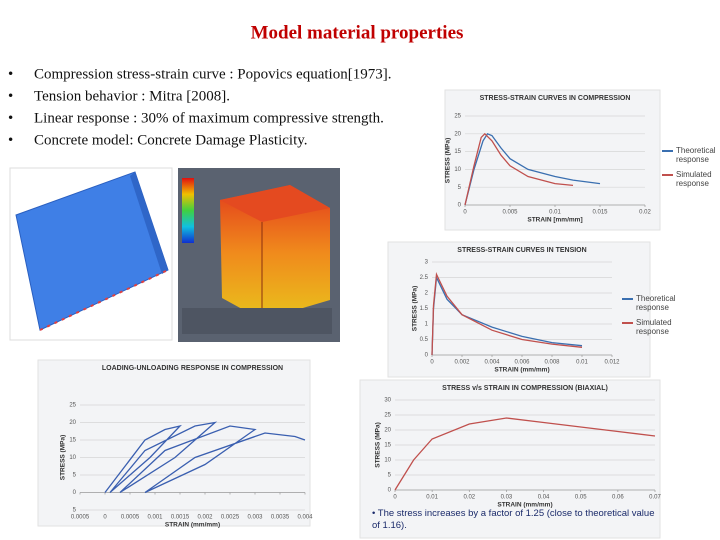 The height and width of the screenshot is (540, 720). Describe the element at coordinates (387, 401) in the screenshot. I see `y-tick-label: 30` at that location.